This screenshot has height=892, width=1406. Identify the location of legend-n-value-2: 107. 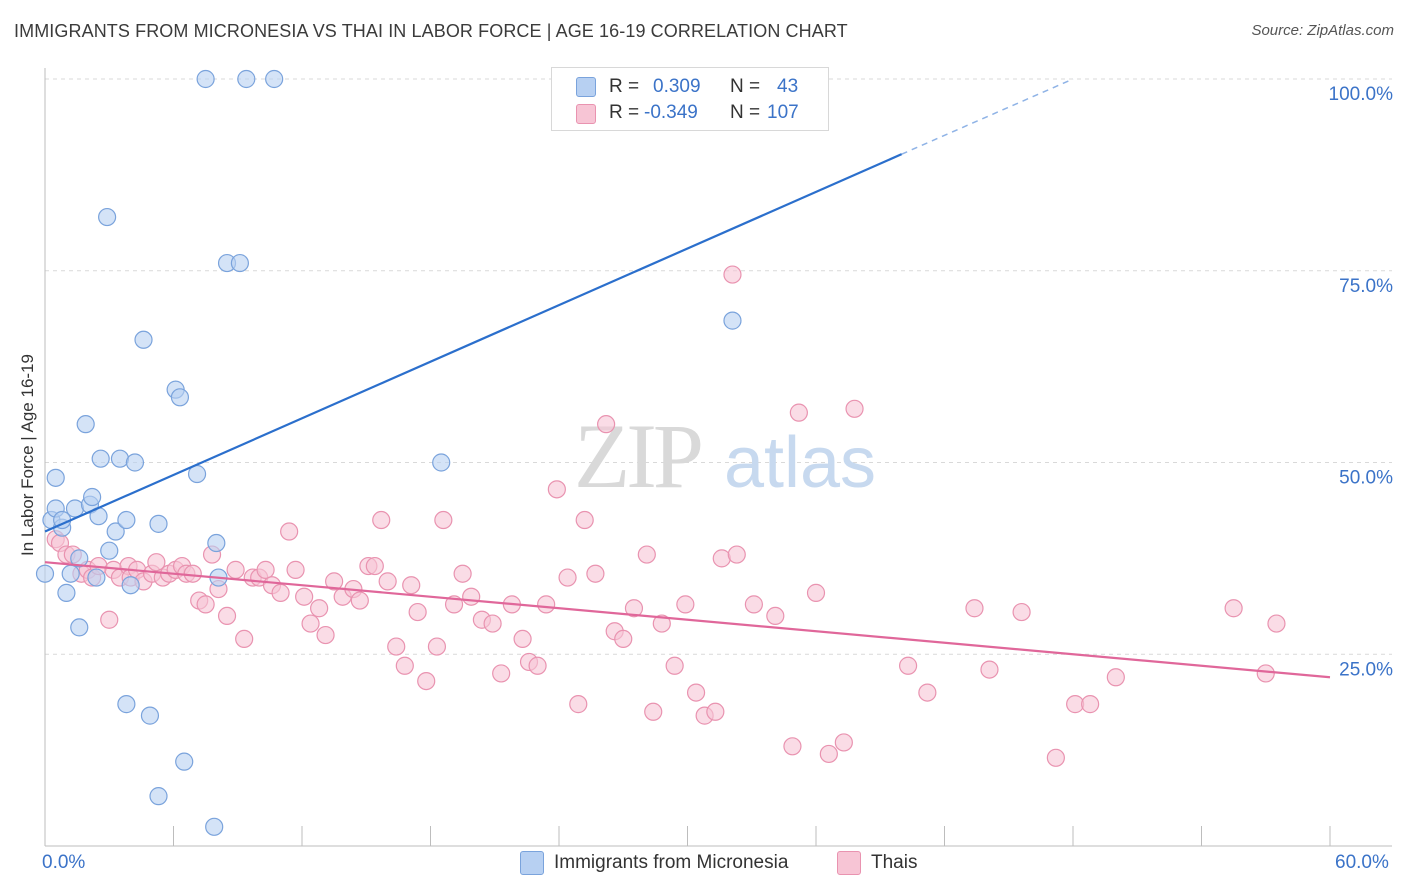
(783, 112).